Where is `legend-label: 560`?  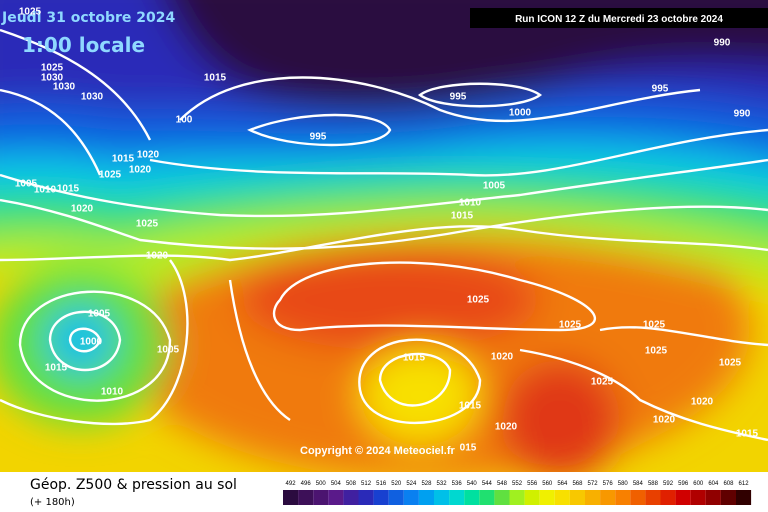
legend-label: 560 is located at coordinates (547, 484).